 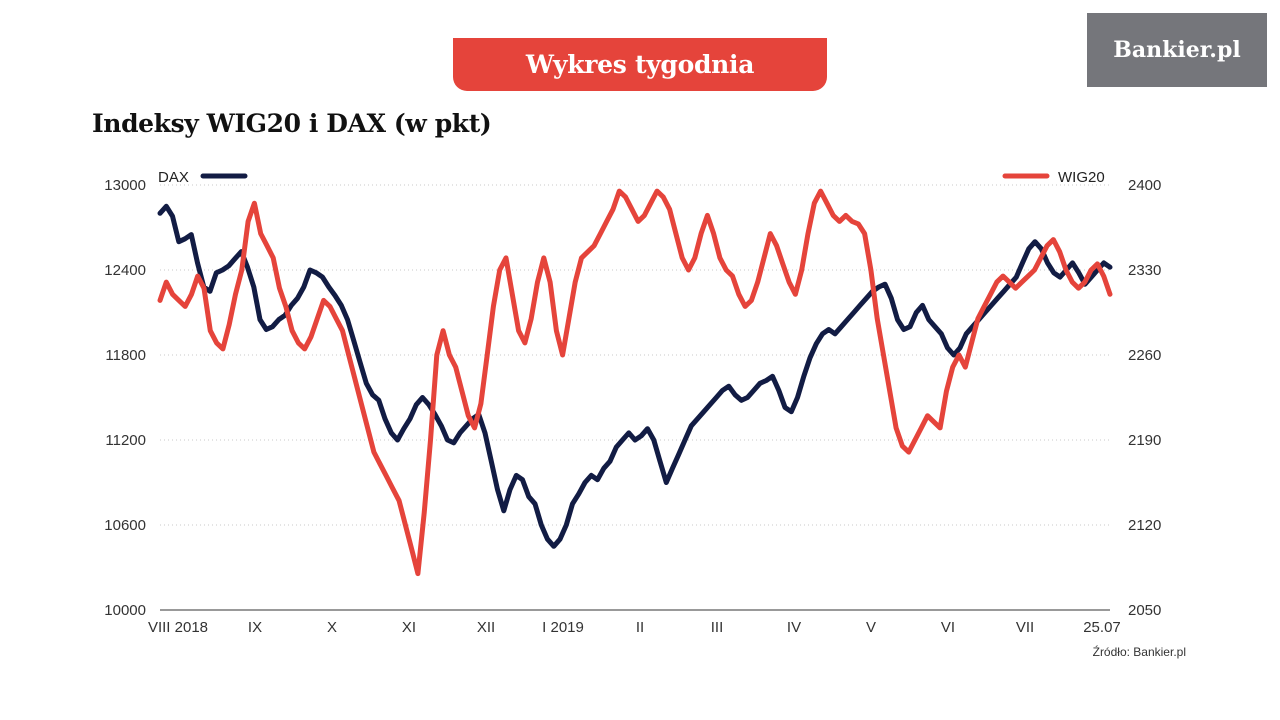 I want to click on x-tick-label: XII, so click(x=486, y=627).